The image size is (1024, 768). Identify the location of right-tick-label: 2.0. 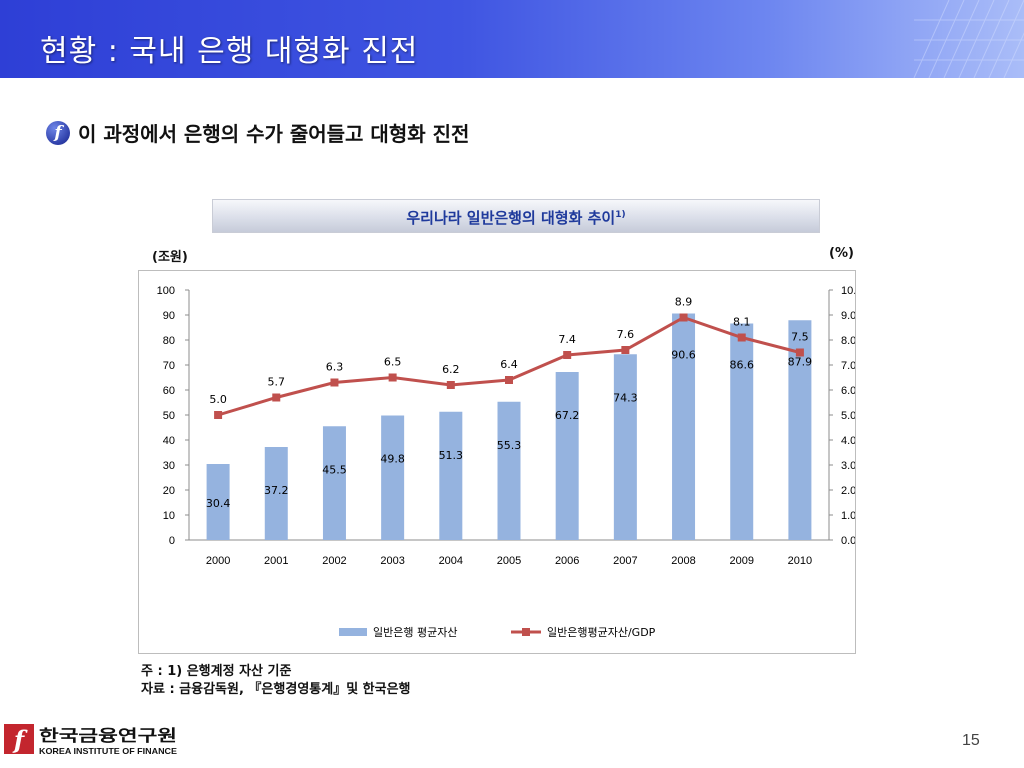
(848, 491).